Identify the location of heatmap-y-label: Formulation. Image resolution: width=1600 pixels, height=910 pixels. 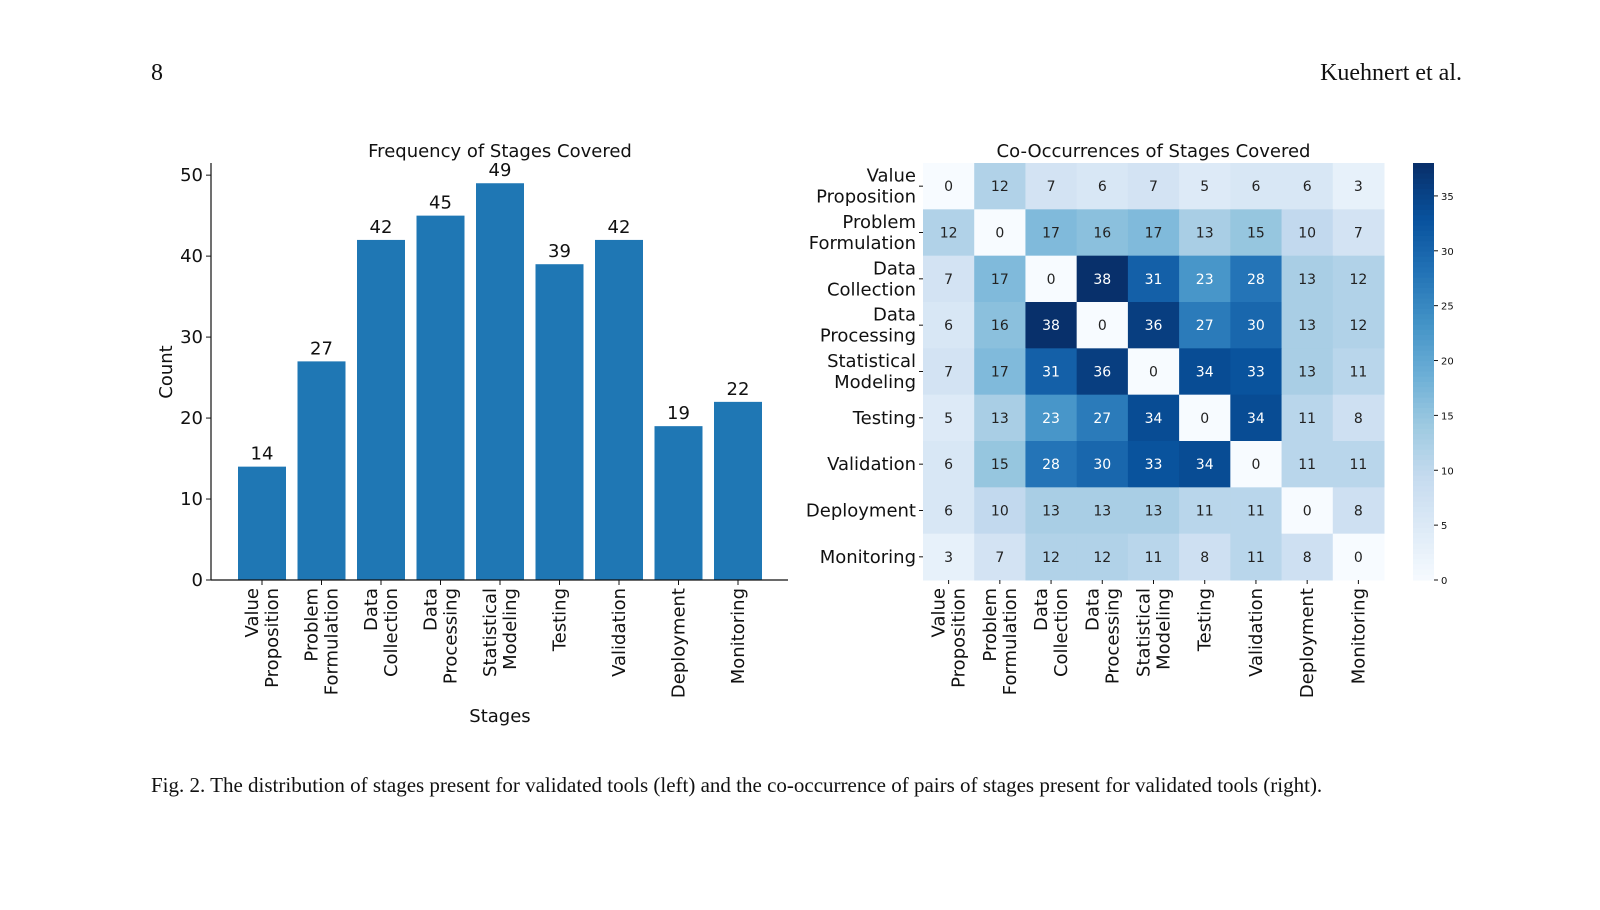
(862, 243).